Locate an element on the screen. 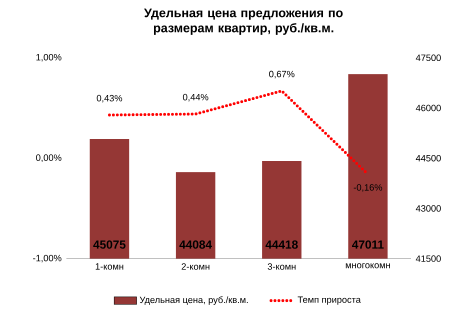 This screenshot has width=475, height=323. y2-tick-label: 44500 is located at coordinates (428, 158).